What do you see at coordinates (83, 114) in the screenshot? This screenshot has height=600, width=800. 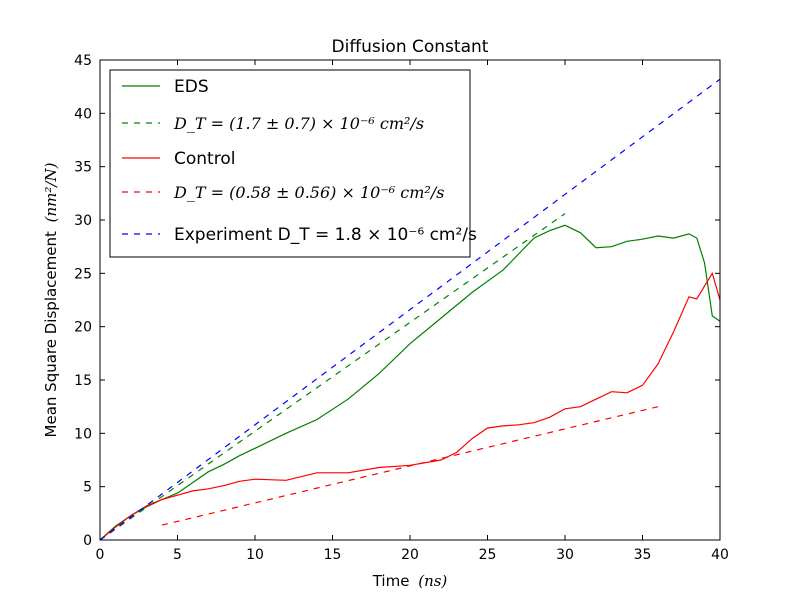 I see `y-tick-label: 40` at bounding box center [83, 114].